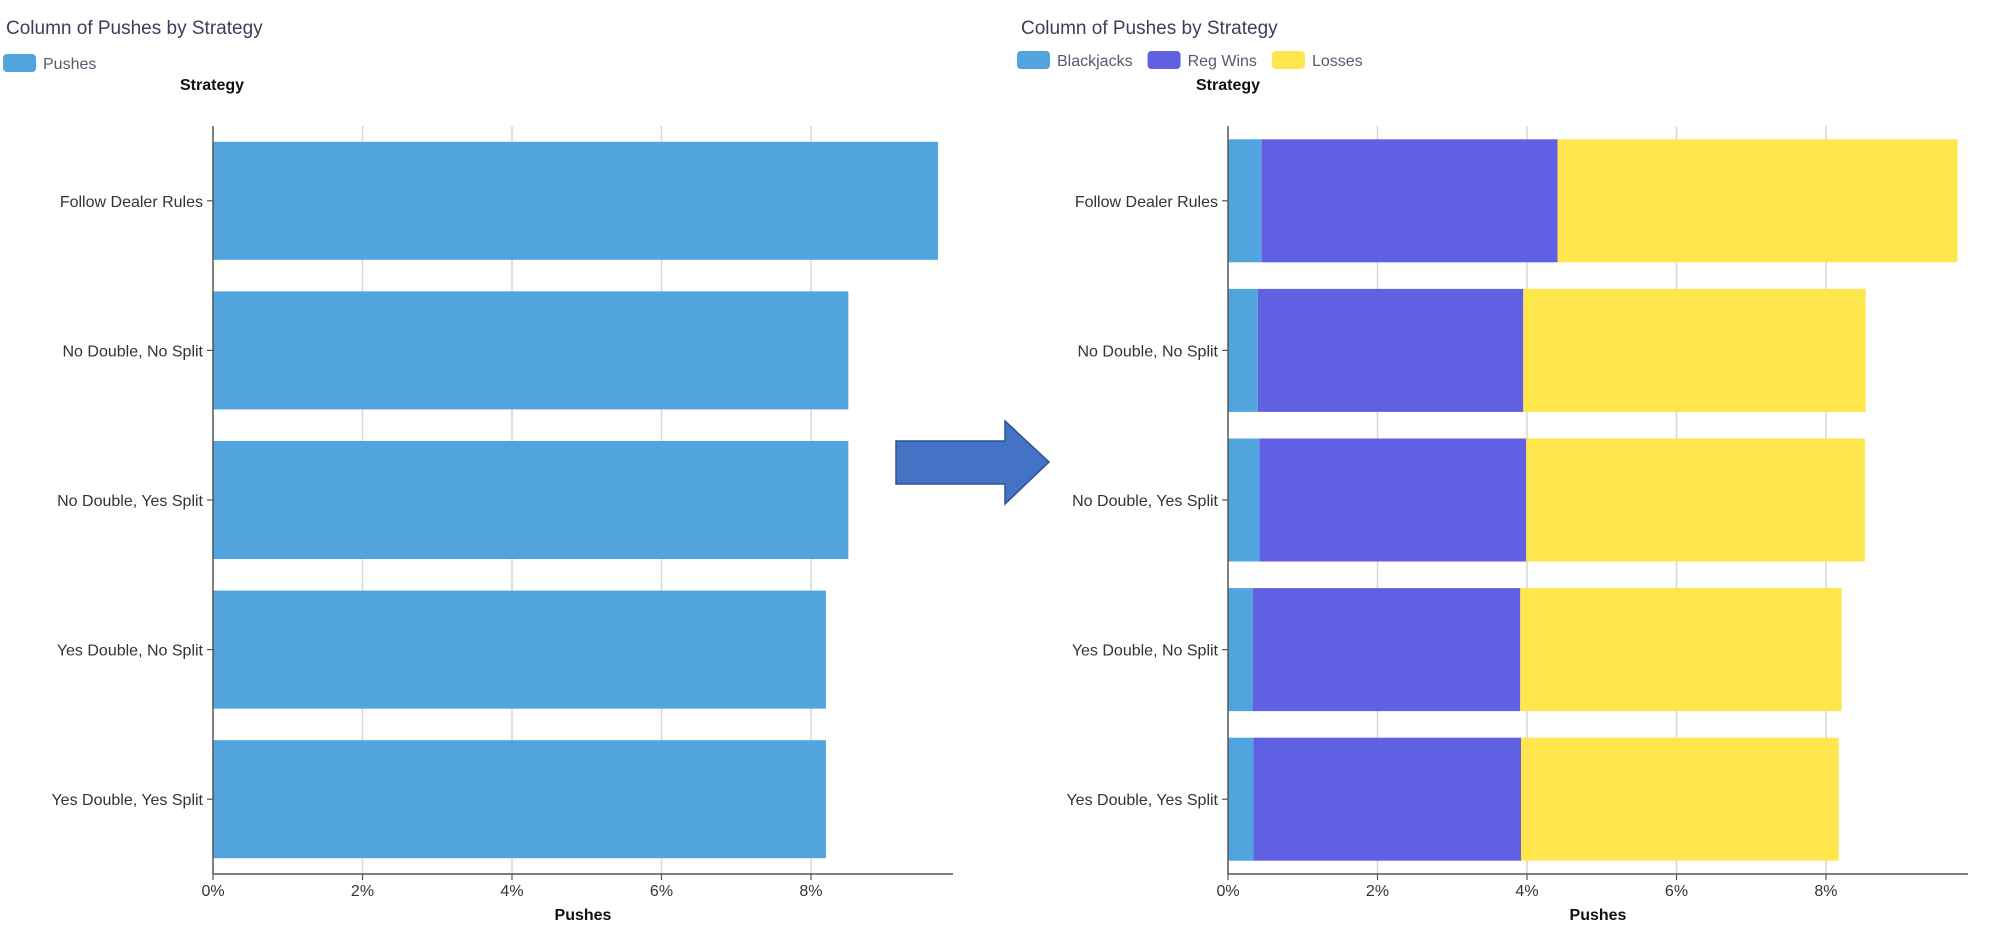  Describe the element at coordinates (69, 64) in the screenshot. I see `legend-label-pushes: Pushes` at that location.